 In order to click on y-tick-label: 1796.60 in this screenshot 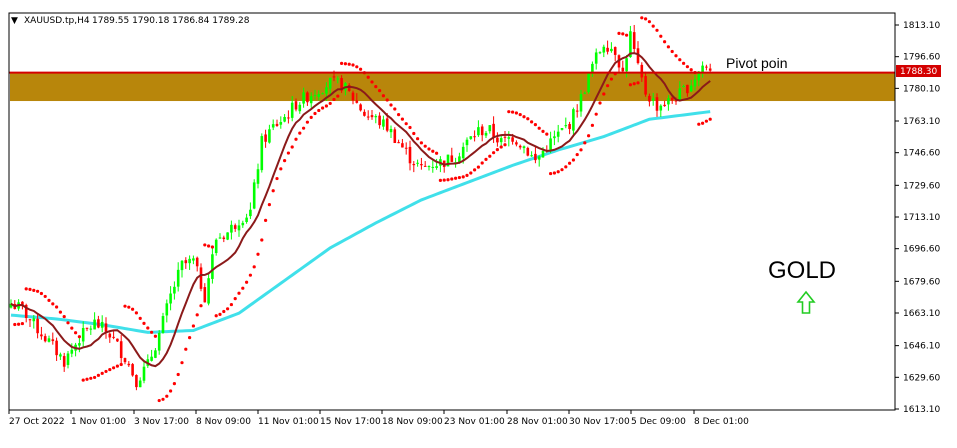, I will do `click(921, 58)`.